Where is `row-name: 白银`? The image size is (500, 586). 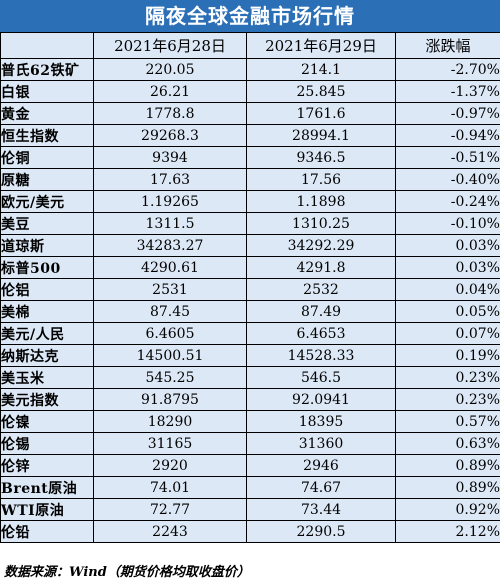
row-name: 白银 is located at coordinates (47, 91).